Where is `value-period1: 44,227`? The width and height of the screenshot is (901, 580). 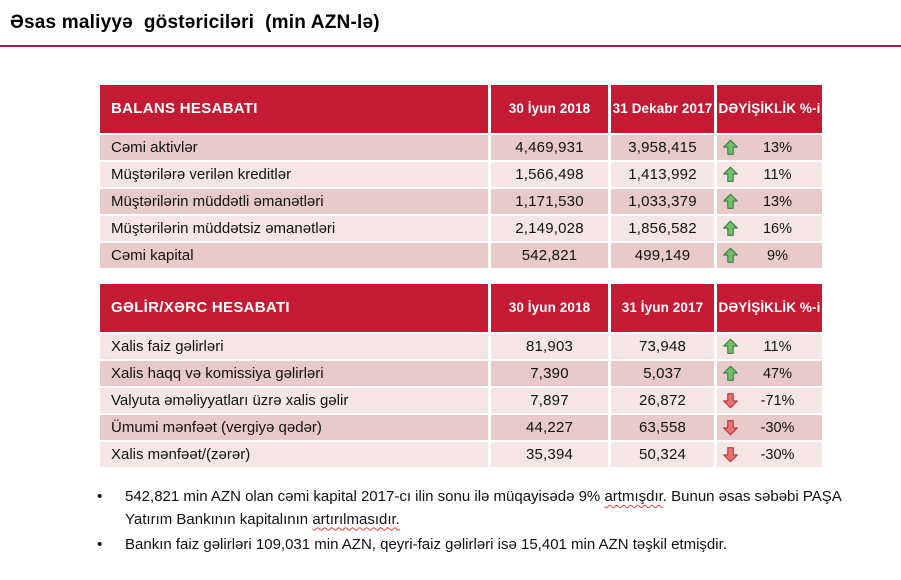
value-period1: 44,227 is located at coordinates (549, 427).